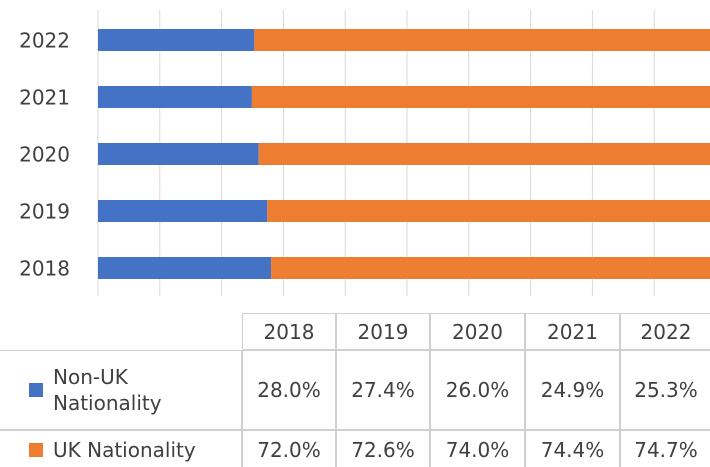 This screenshot has width=710, height=467. What do you see at coordinates (289, 331) in the screenshot?
I see `table-header: 2018` at bounding box center [289, 331].